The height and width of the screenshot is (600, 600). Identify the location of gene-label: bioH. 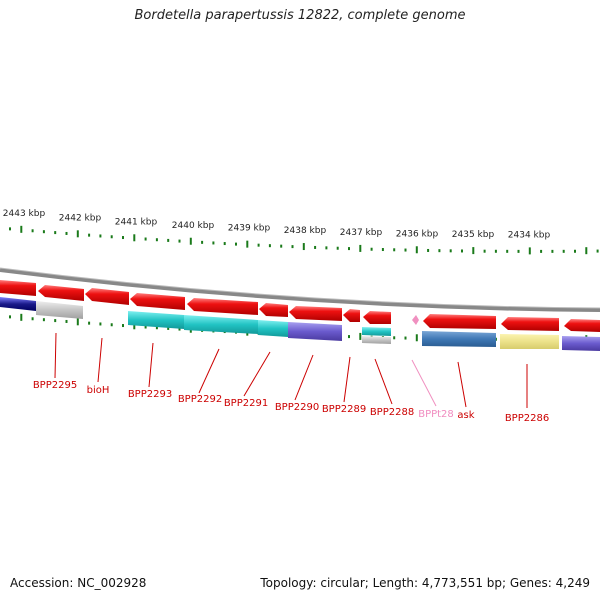
(98, 390).